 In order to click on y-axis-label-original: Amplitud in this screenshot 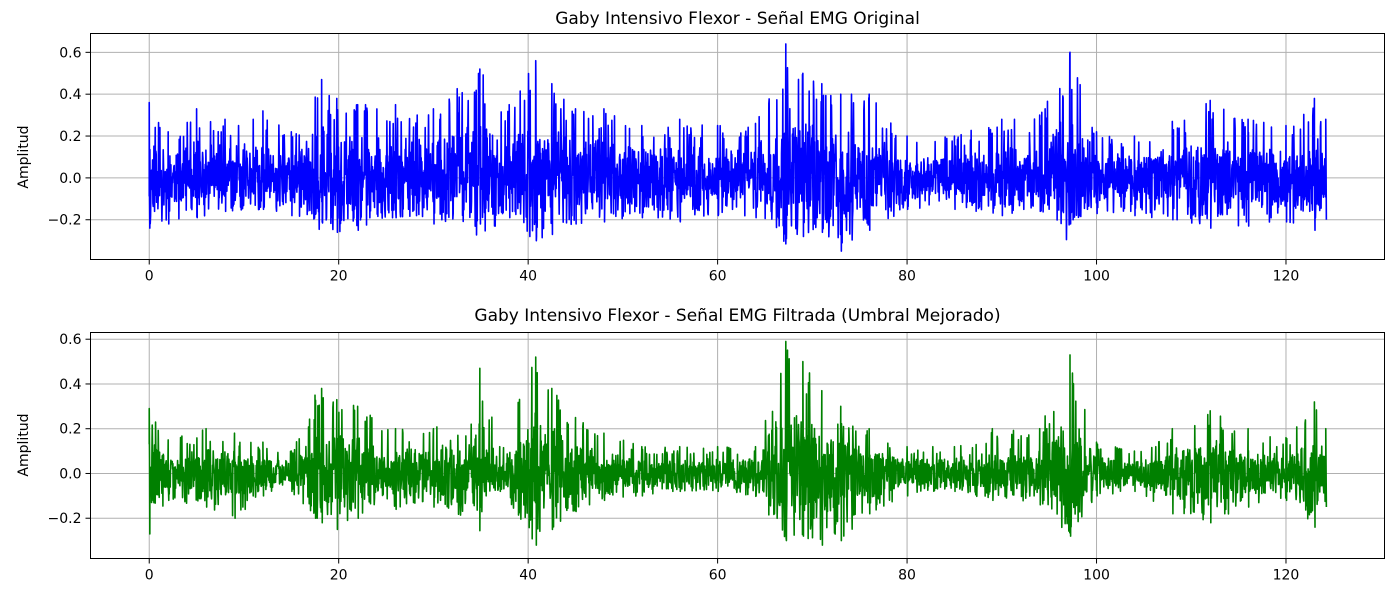, I will do `click(24, 156)`.